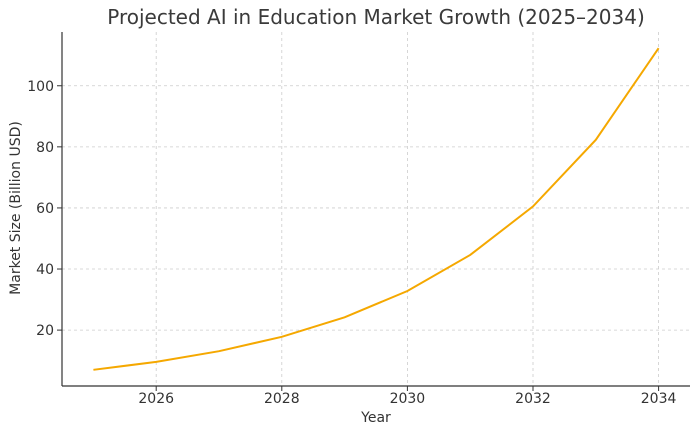 This screenshot has width=700, height=434. I want to click on y-axis-label: Market Size (Billion USD), so click(16, 208).